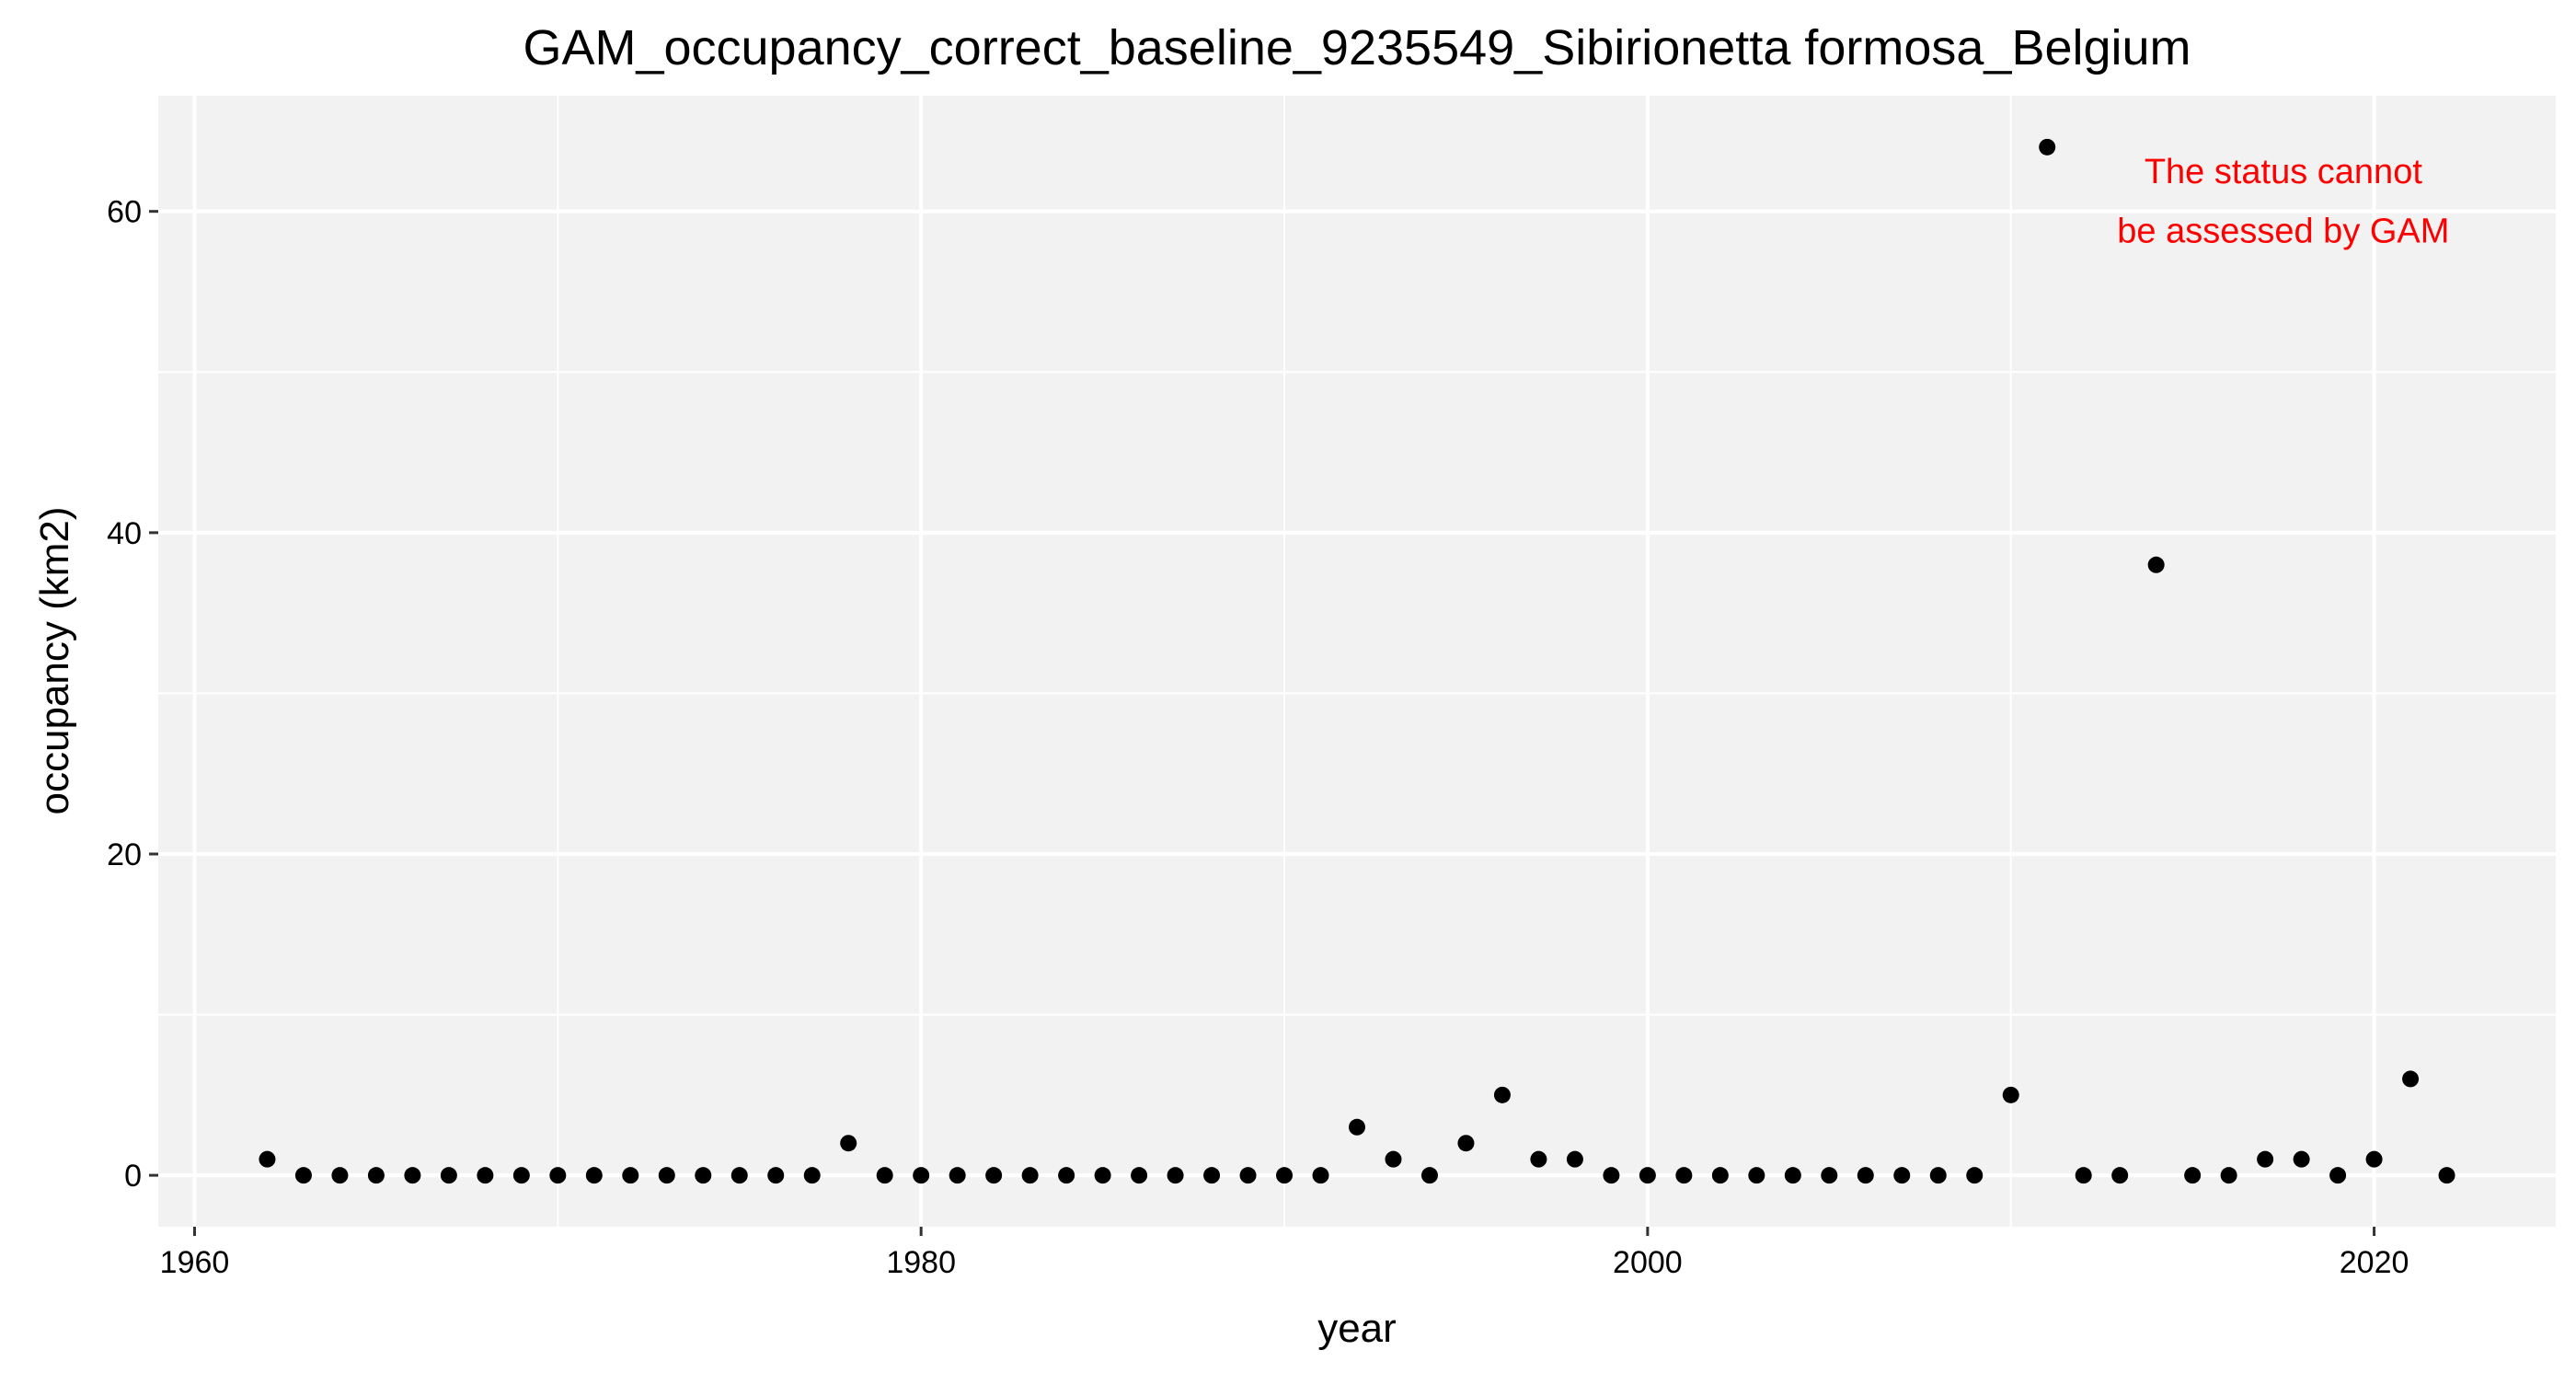 This screenshot has width=2576, height=1385. I want to click on y-tick-label: 60, so click(124, 212).